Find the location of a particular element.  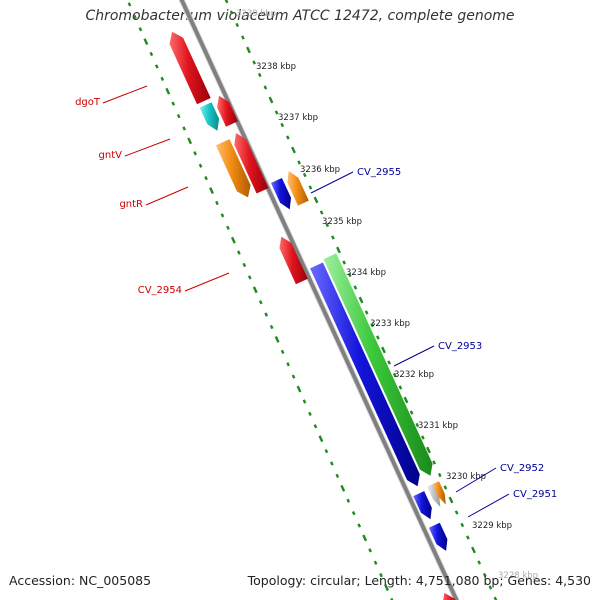

gene-green is located at coordinates (378, 364).